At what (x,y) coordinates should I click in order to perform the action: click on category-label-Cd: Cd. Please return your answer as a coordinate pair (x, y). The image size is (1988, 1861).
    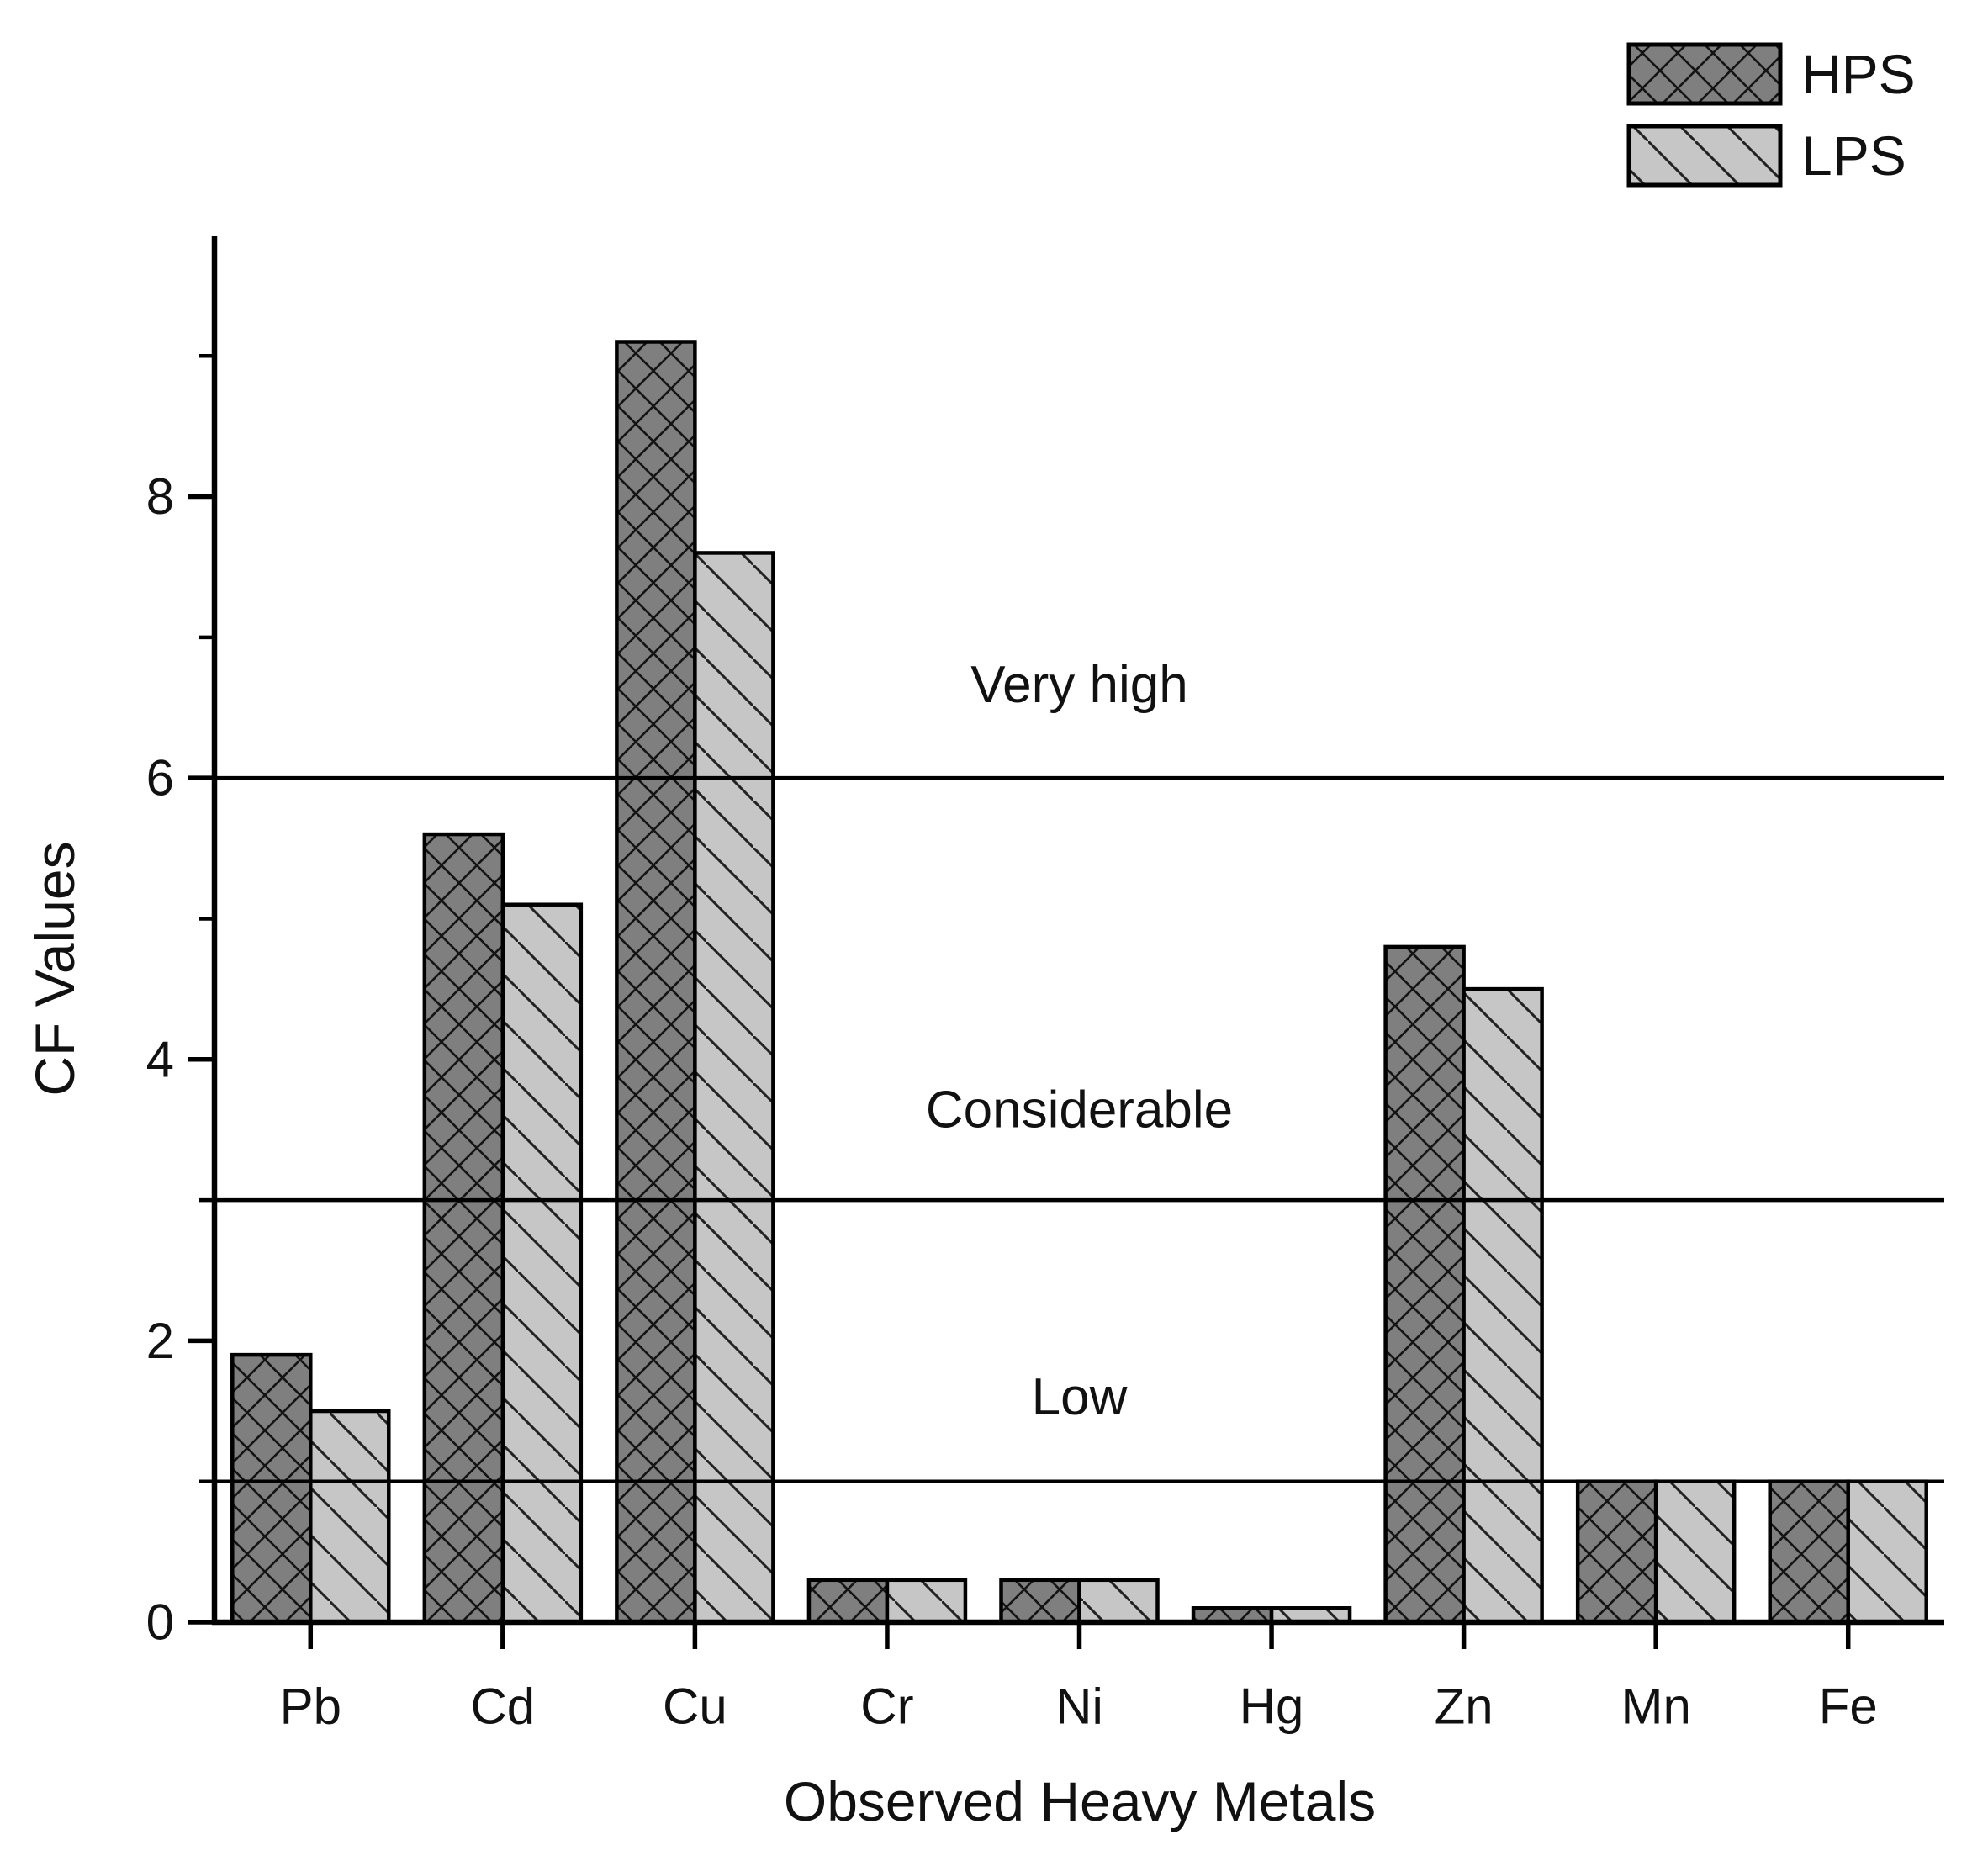
    Looking at the image, I should click on (502, 1707).